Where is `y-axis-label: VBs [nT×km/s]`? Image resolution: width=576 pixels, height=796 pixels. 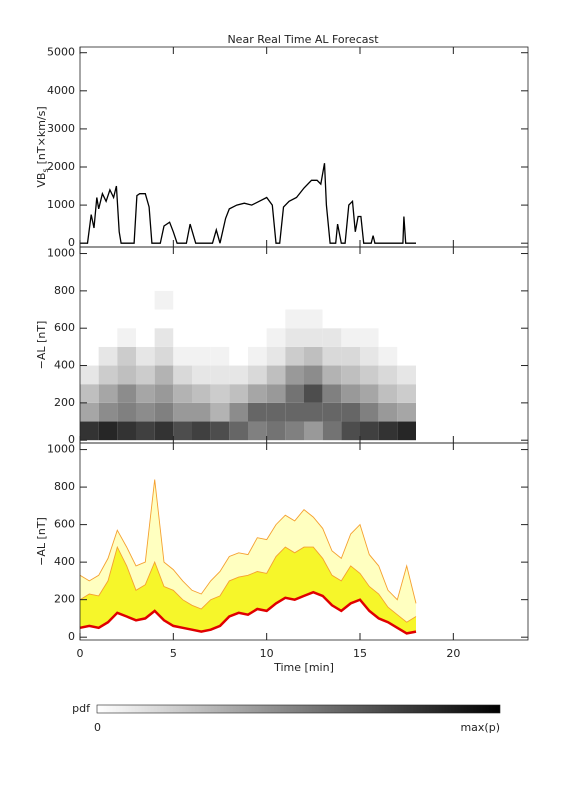 y-axis-label: VBs [nT×km/s] is located at coordinates (42, 146).